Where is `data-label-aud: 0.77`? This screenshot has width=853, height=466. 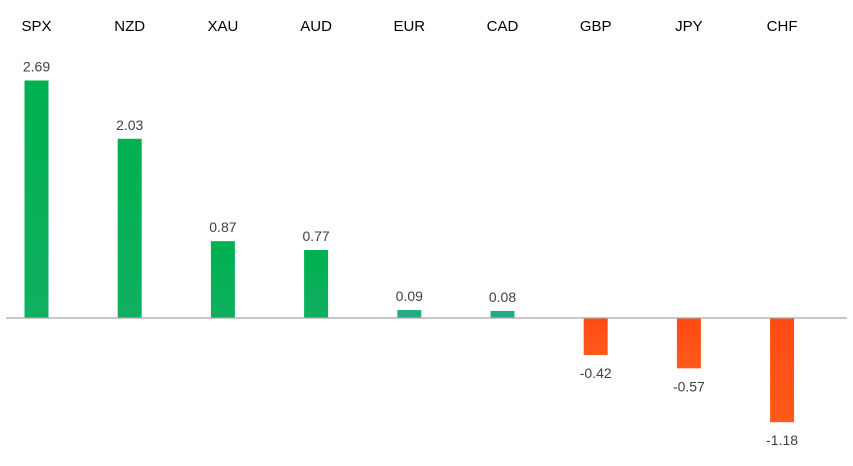
data-label-aud: 0.77 is located at coordinates (315, 236).